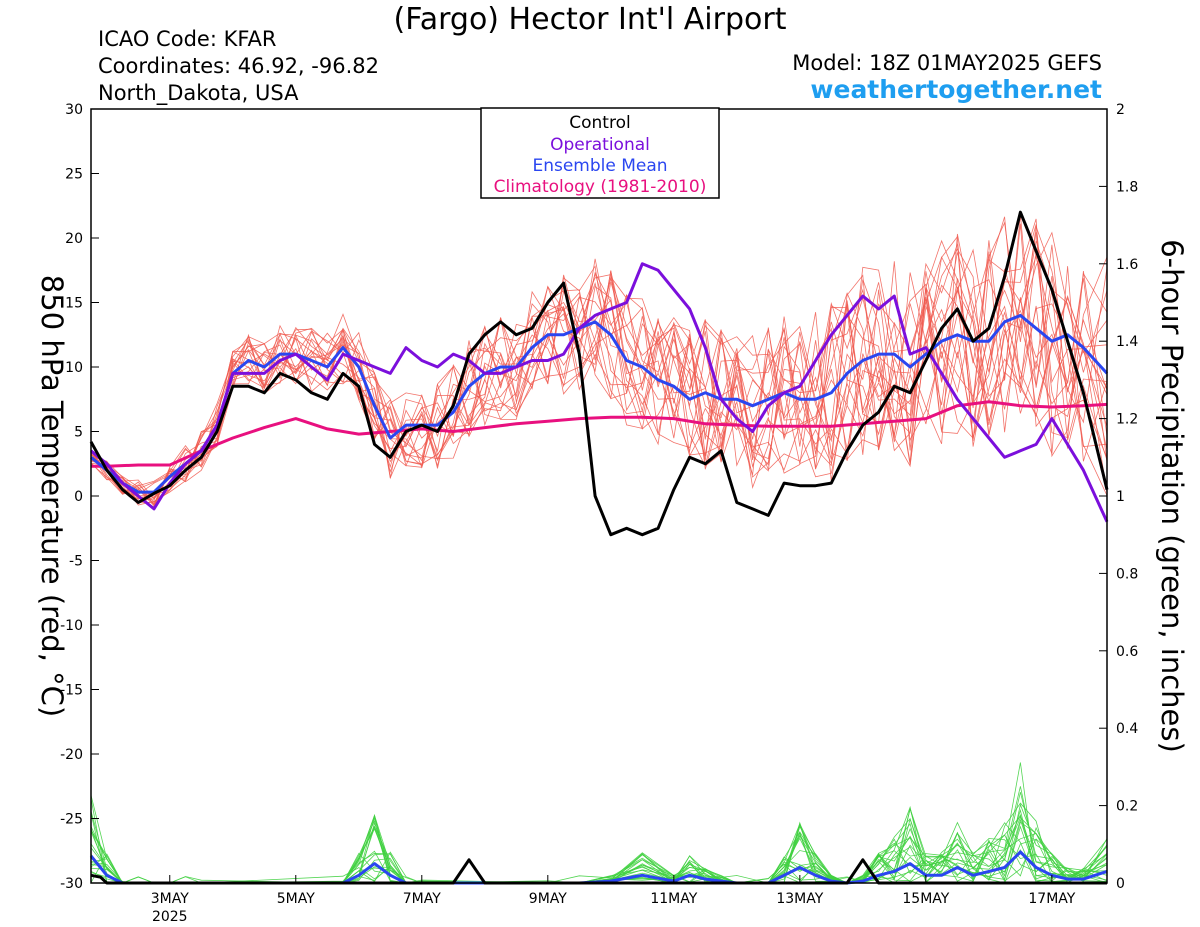  Describe the element at coordinates (71, 820) in the screenshot. I see `y-left-tick-label: -25` at that location.